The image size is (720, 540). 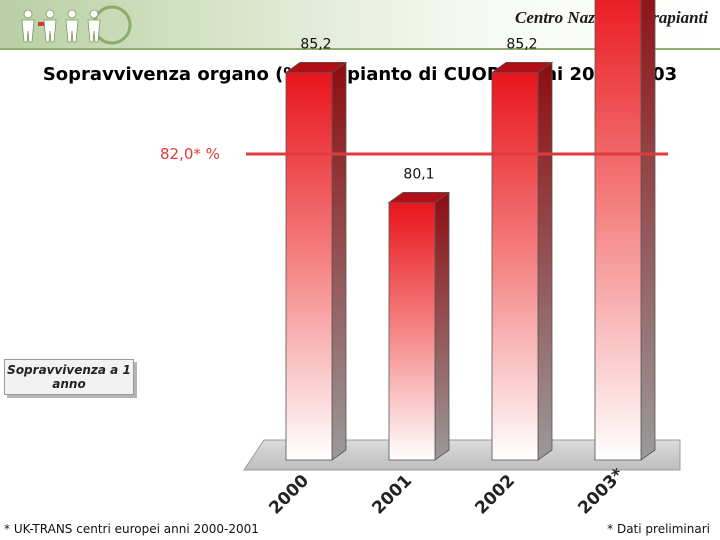 What do you see at coordinates (462, 455) in the screenshot?
I see `chart-floor` at bounding box center [462, 455].